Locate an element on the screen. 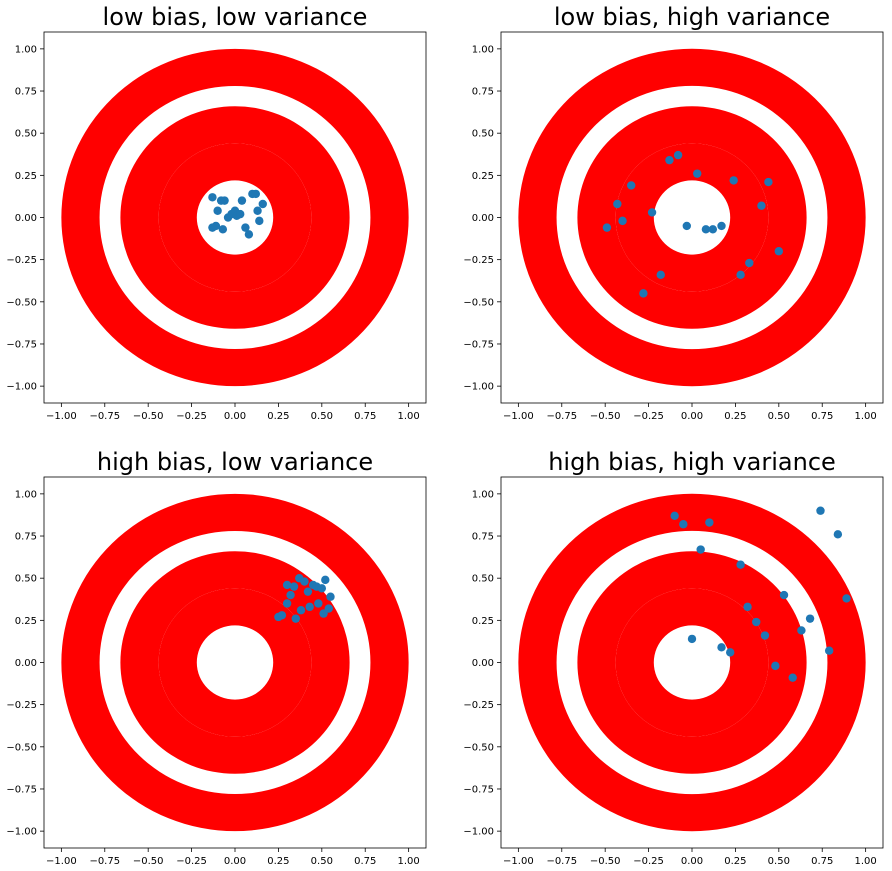 The height and width of the screenshot is (871, 892). y-tick-label: 0.25 is located at coordinates (483, 176).